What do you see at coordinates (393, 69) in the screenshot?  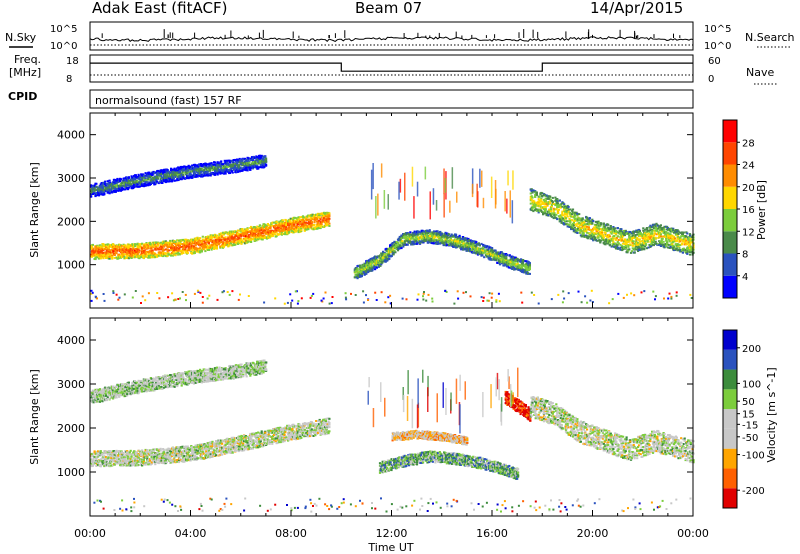 I see `freq-panel: Freq. [MHz] 18 8 60 0 Nave` at bounding box center [393, 69].